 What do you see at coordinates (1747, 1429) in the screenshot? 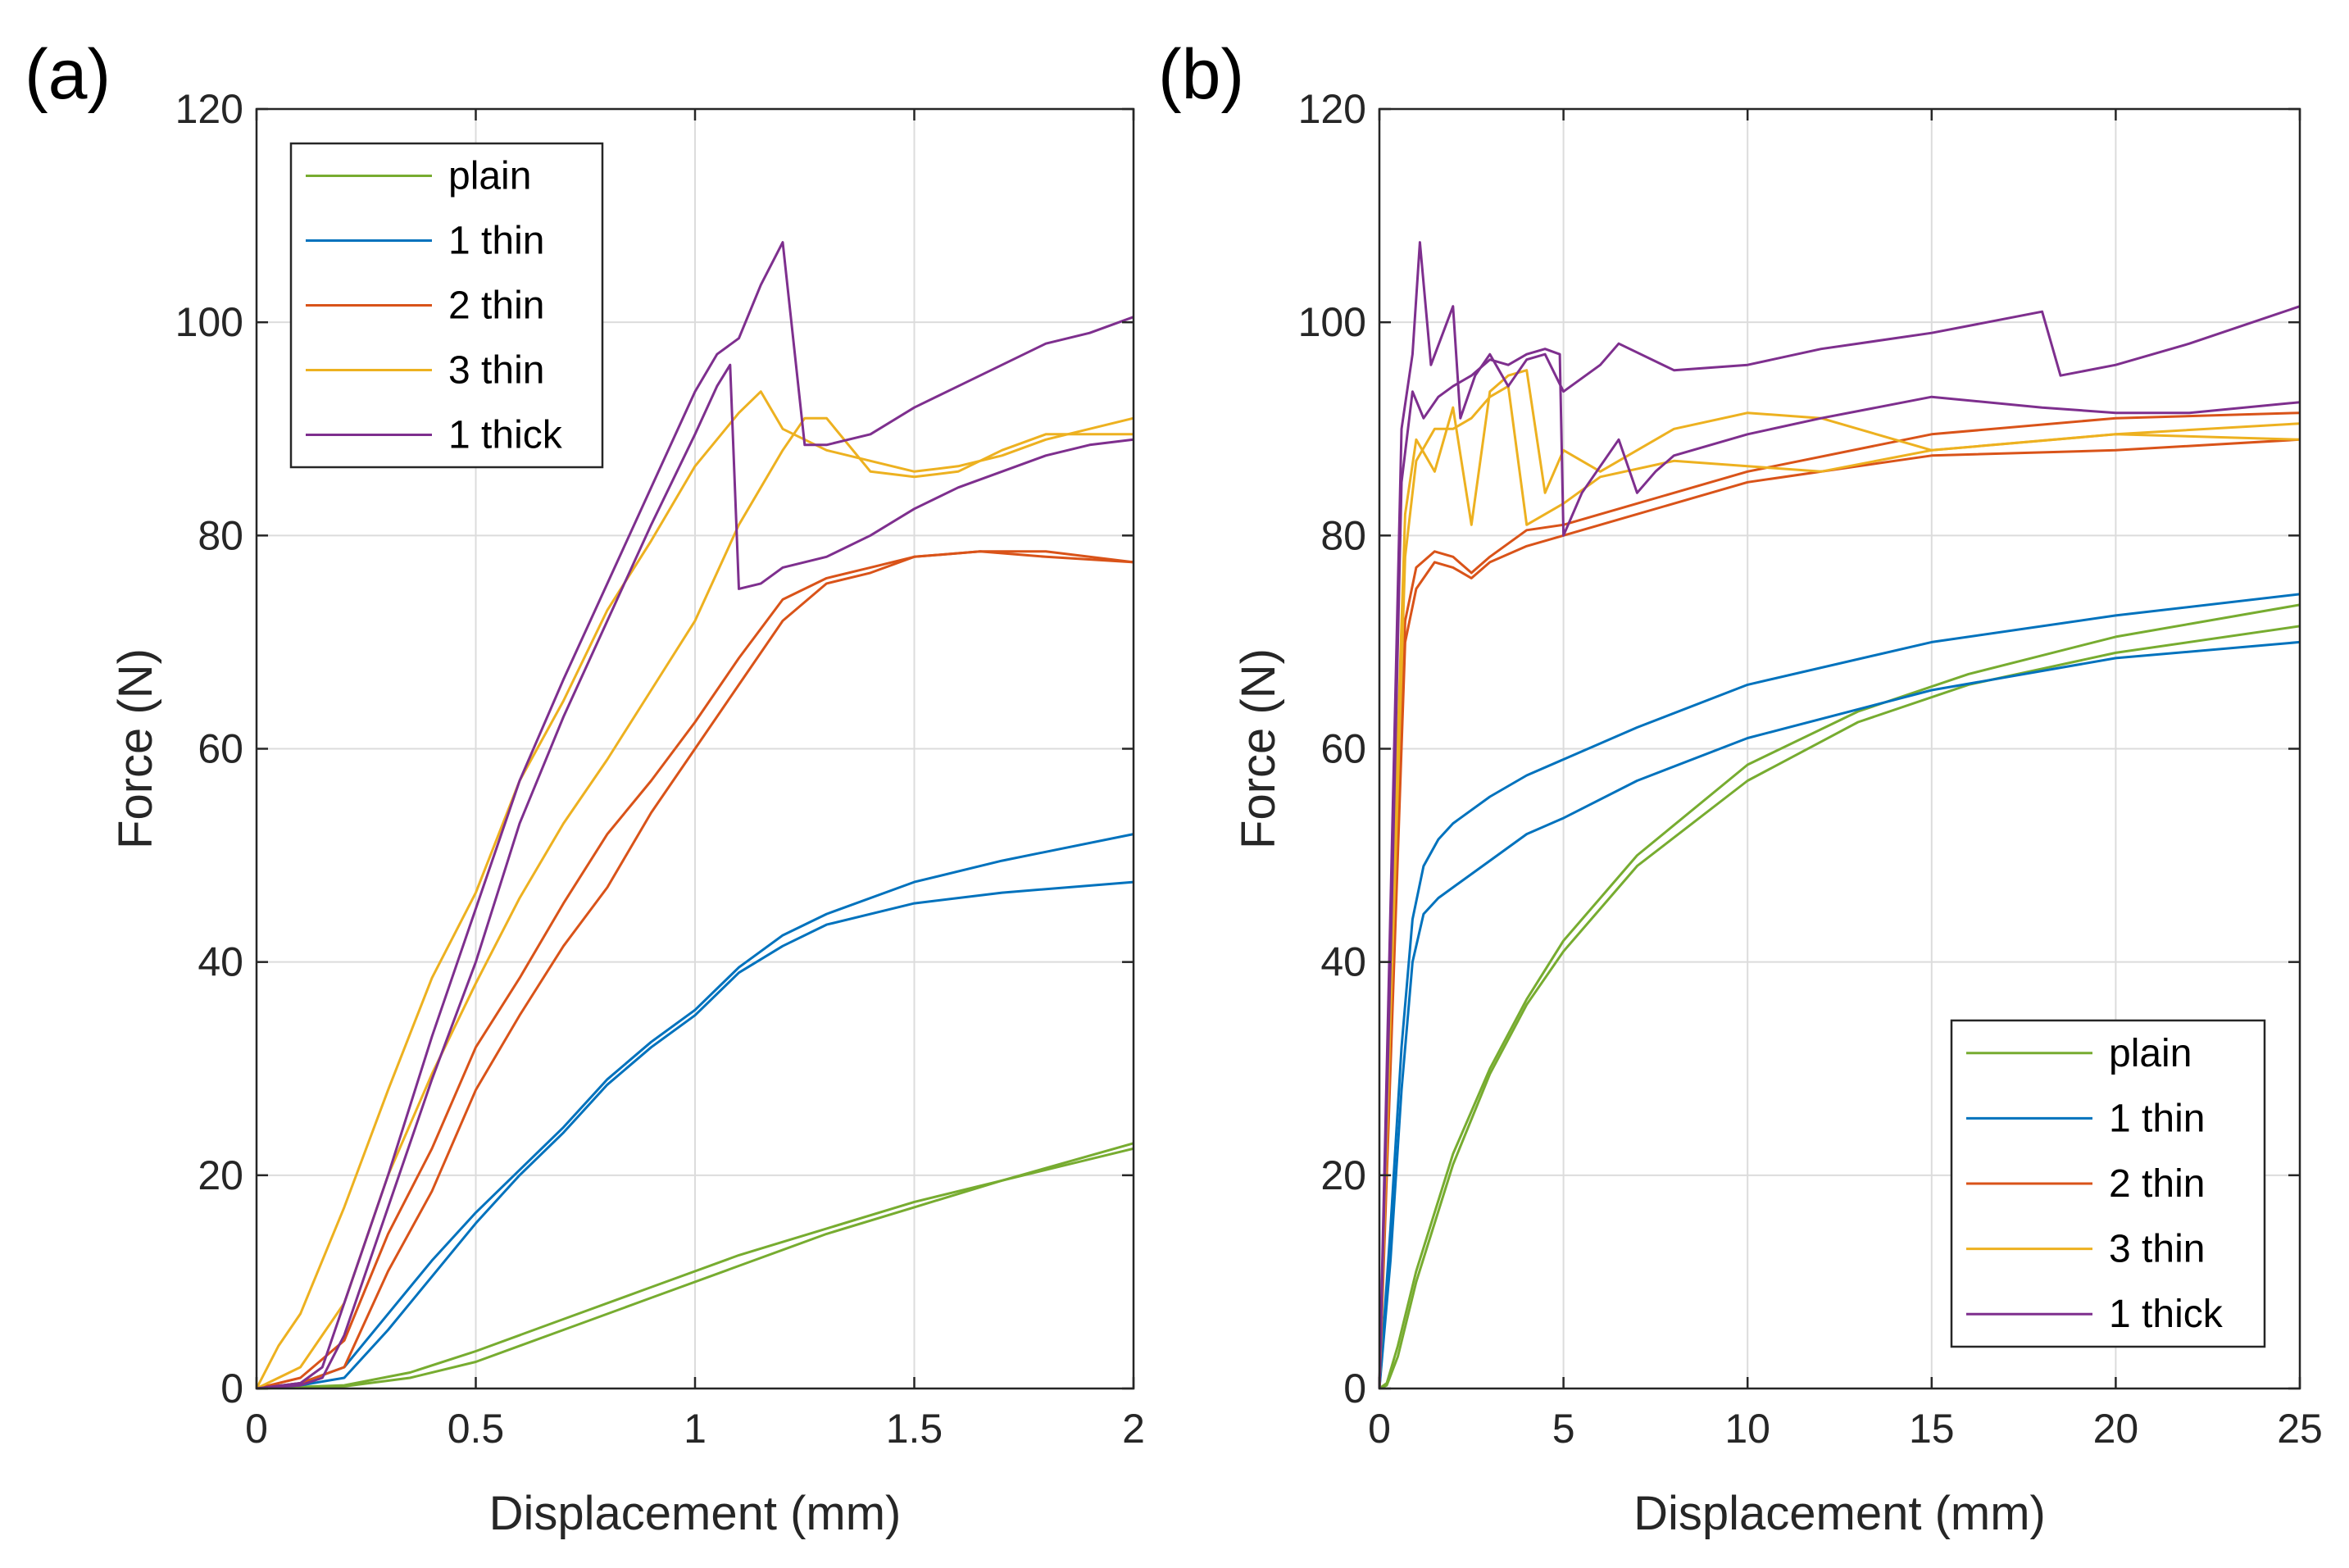
I see `x-tick-label: 10` at bounding box center [1747, 1429].